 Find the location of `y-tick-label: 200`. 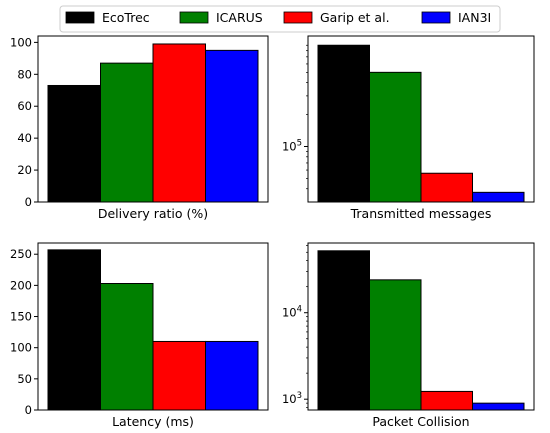

y-tick-label: 200 is located at coordinates (21, 285).